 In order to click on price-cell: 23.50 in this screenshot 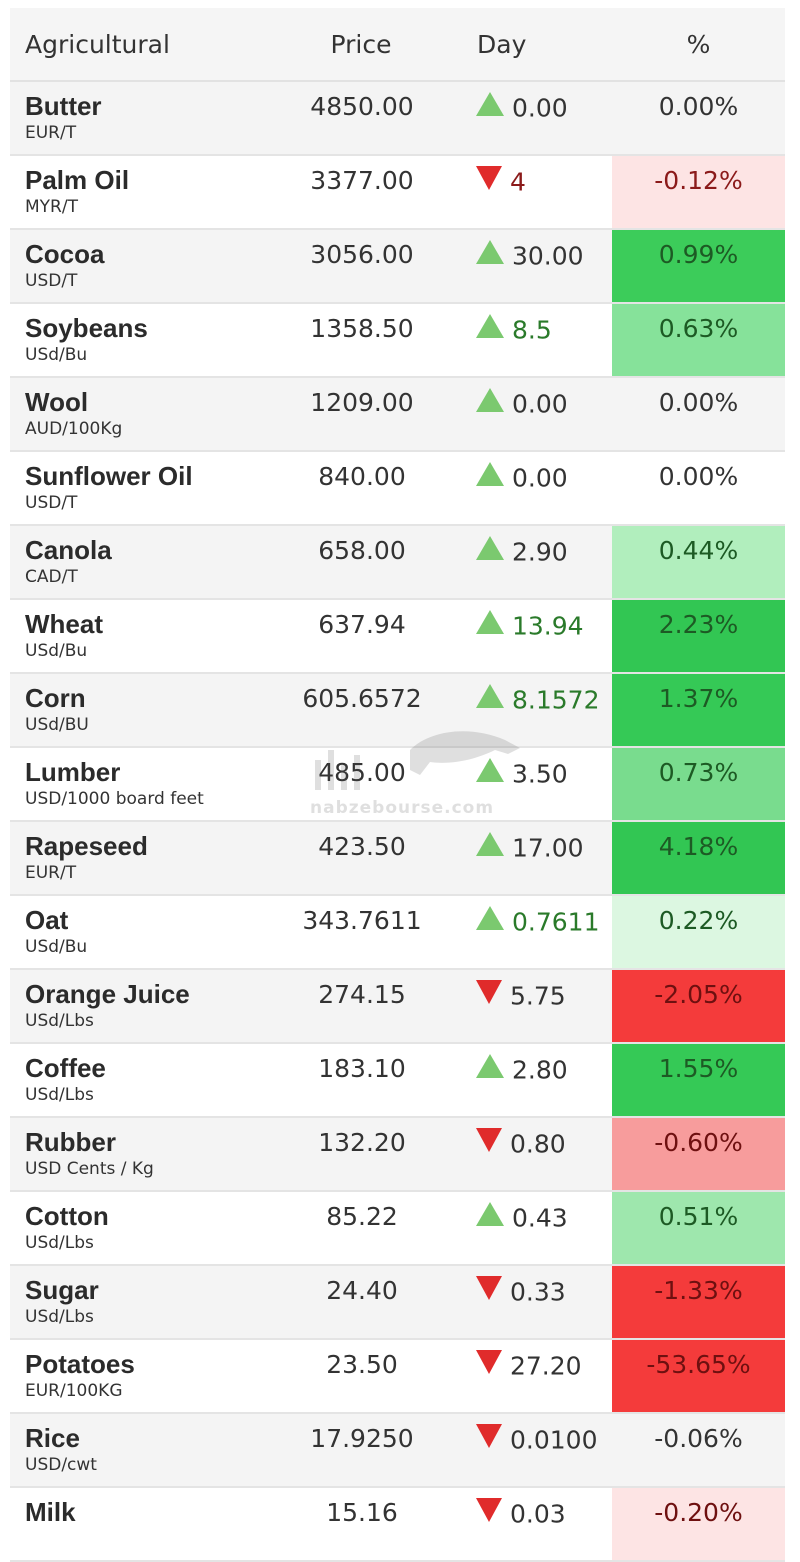, I will do `click(362, 1364)`.